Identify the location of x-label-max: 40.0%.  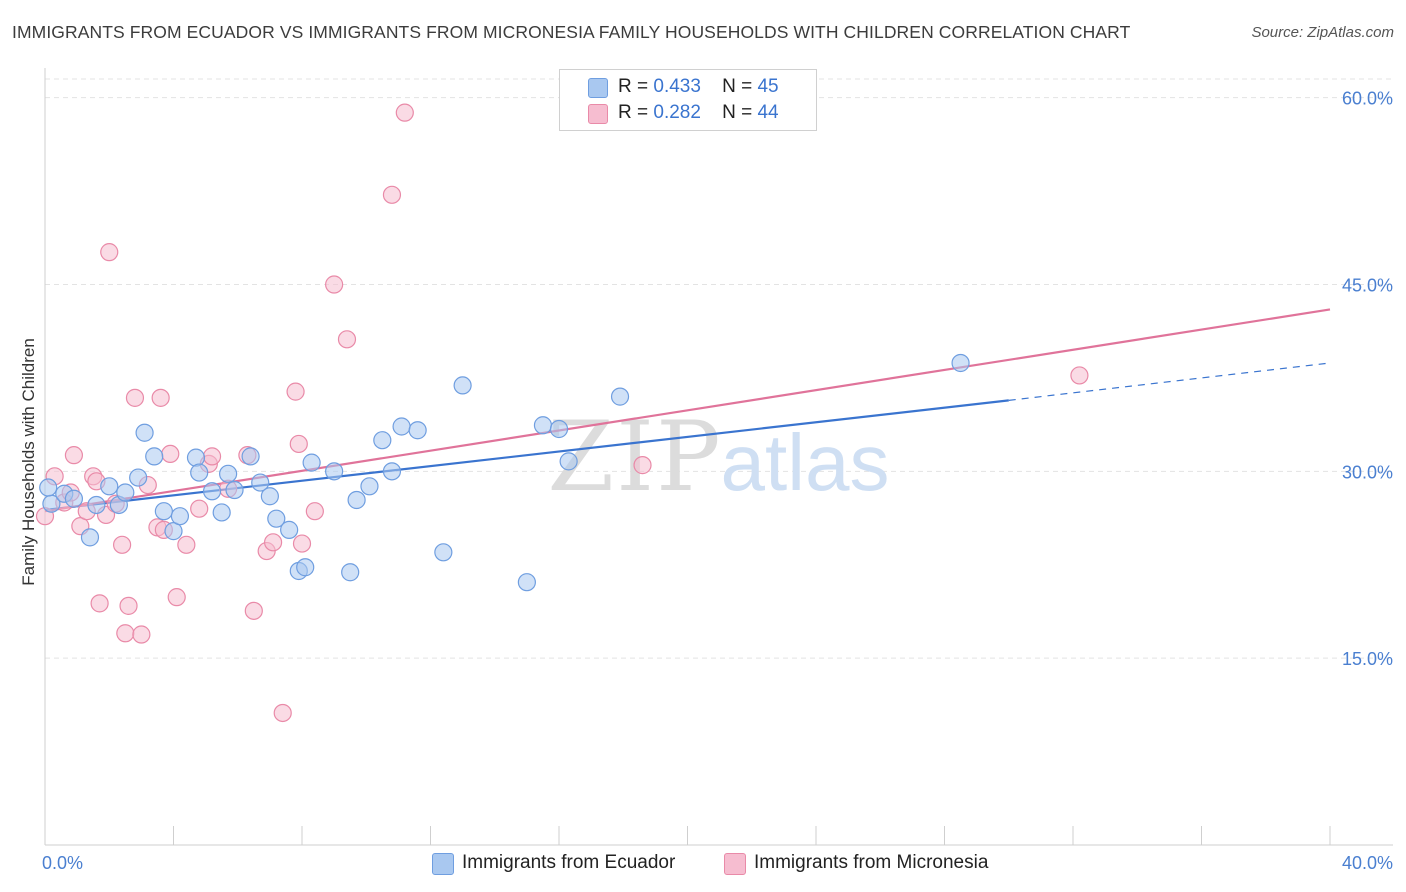
(1367, 863).